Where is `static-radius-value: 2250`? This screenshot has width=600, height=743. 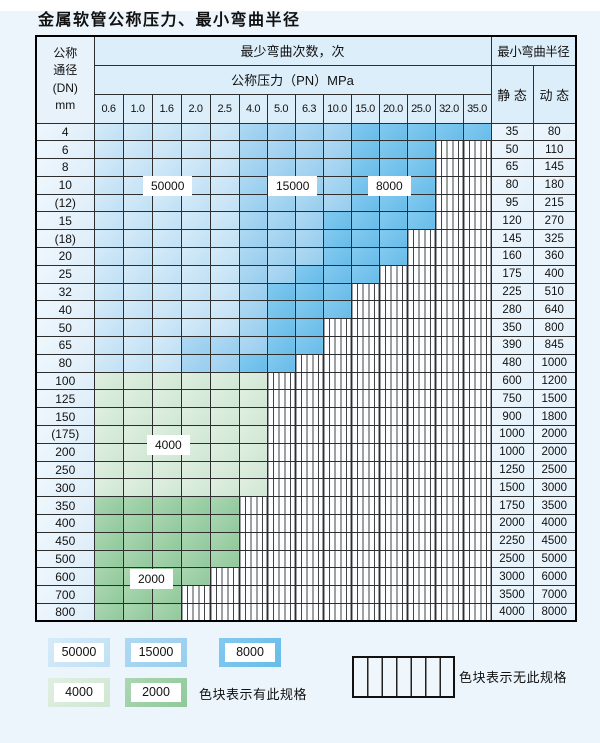 static-radius-value: 2250 is located at coordinates (512, 541).